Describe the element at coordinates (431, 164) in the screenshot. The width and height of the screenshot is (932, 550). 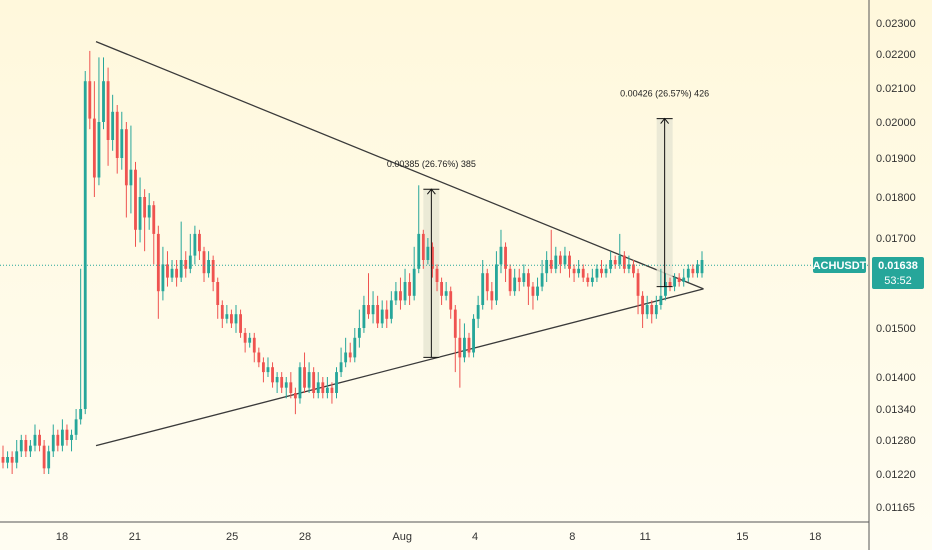
I see `measurement-label: 0.00385 (26.76%) 385` at that location.